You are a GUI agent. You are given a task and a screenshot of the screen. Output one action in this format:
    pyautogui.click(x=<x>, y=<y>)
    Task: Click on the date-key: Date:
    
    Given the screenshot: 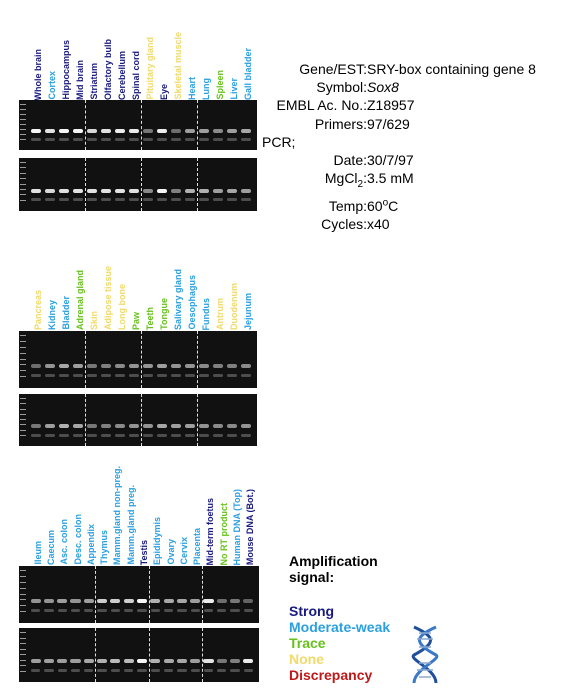 What is the action you would take?
    pyautogui.click(x=350, y=160)
    